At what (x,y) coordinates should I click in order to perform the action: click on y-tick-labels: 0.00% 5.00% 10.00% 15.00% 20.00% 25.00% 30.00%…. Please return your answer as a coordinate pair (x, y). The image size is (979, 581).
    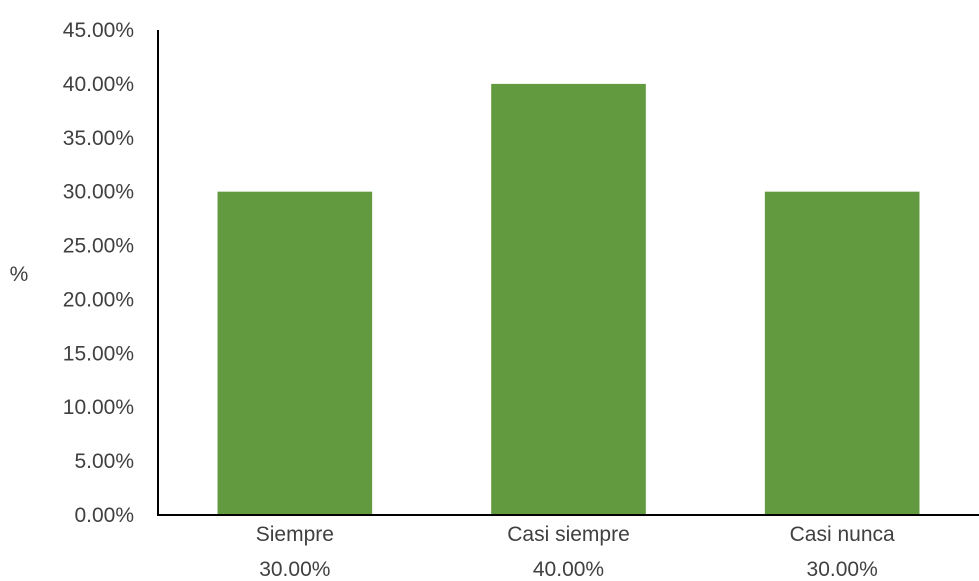
    Looking at the image, I should click on (98, 273).